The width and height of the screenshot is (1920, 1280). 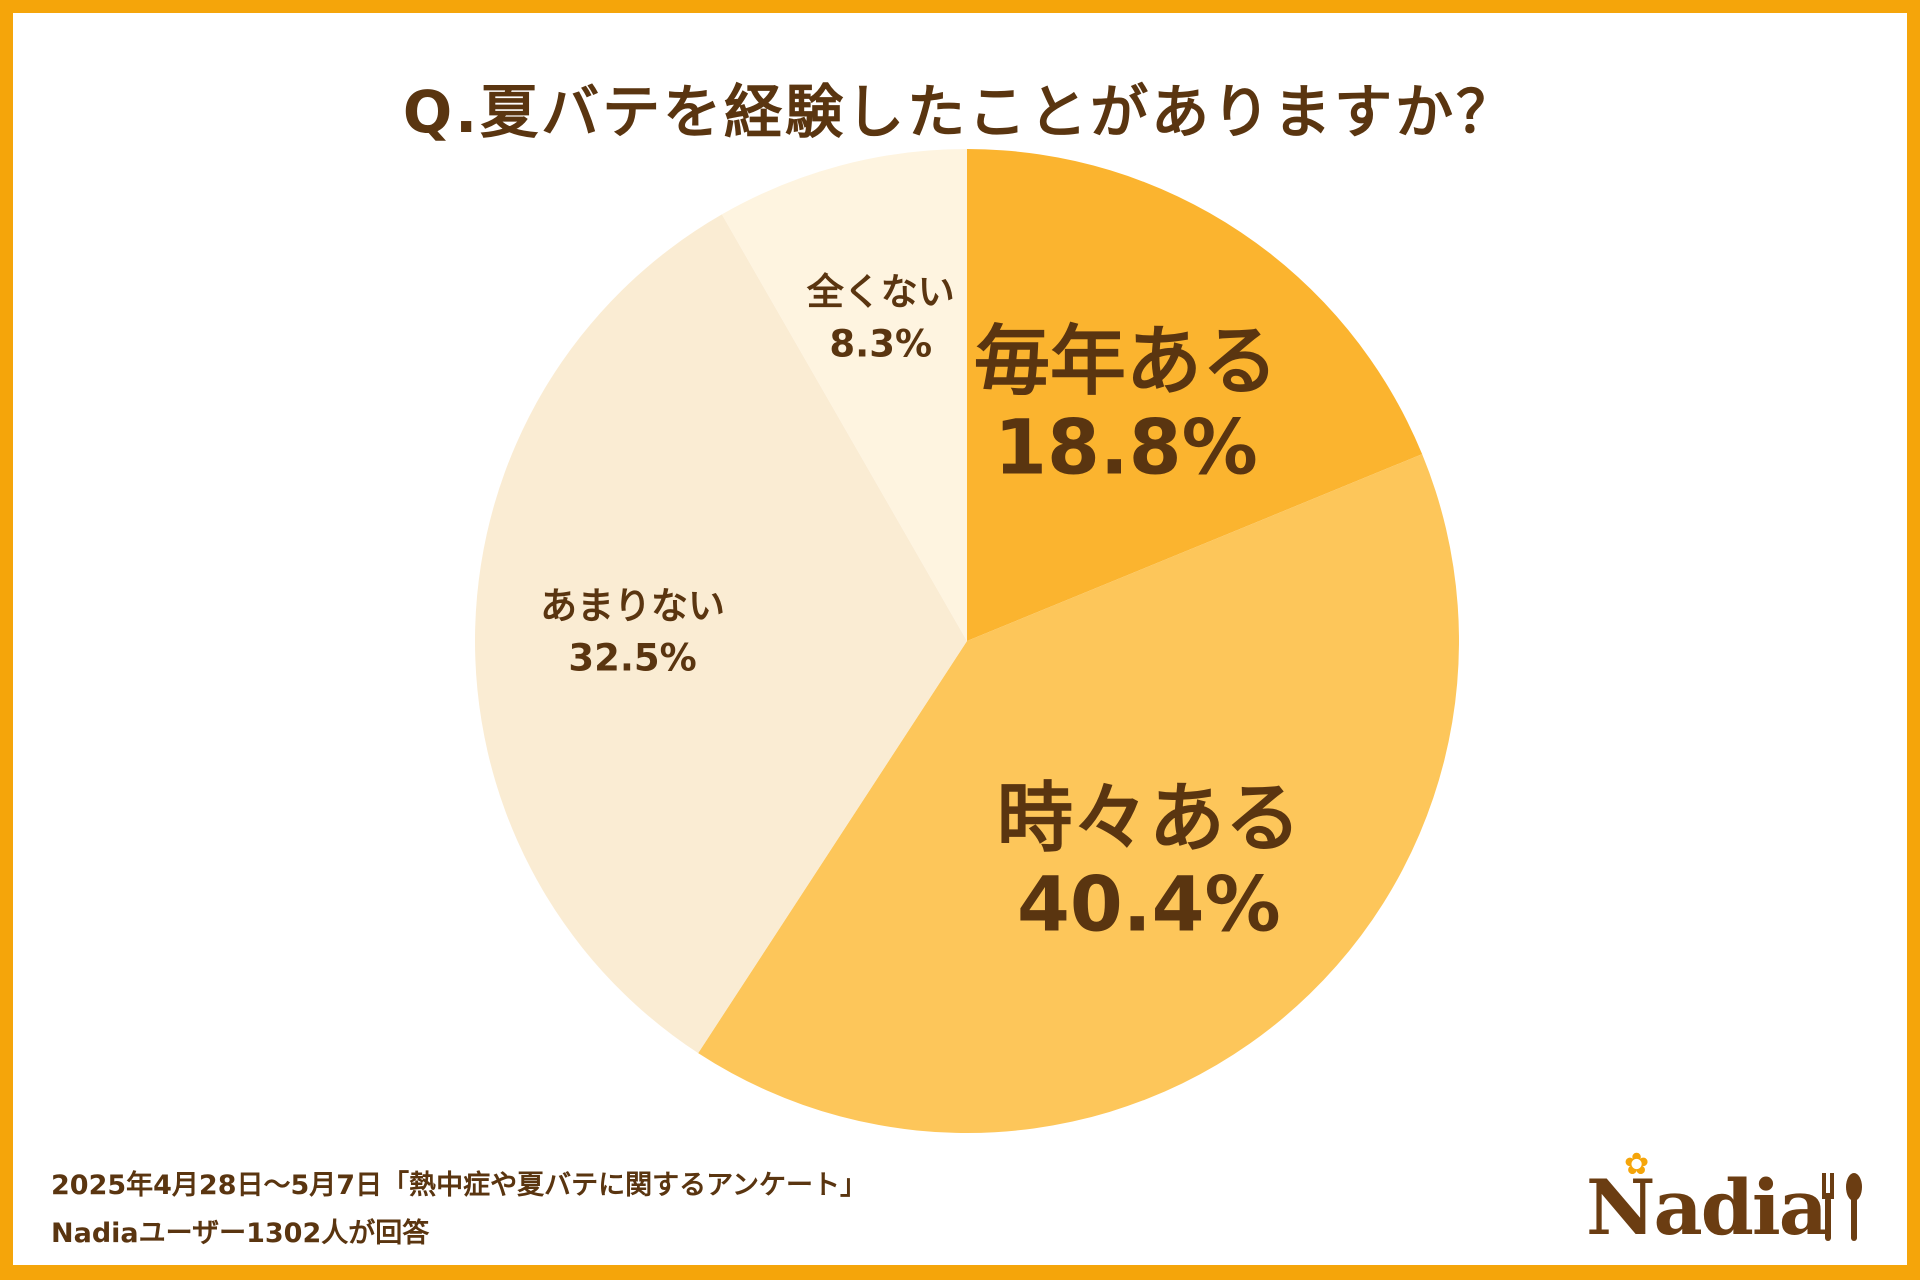 What do you see at coordinates (1637, 1164) in the screenshot?
I see `flower-star-icon: ✿` at bounding box center [1637, 1164].